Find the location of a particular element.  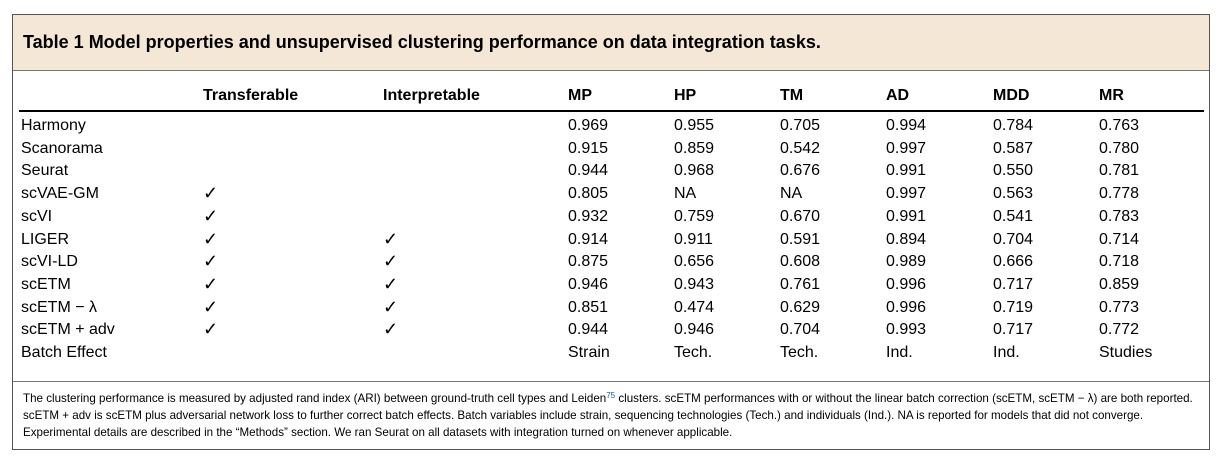

cell-model: scVAE-GM is located at coordinates (60, 194).